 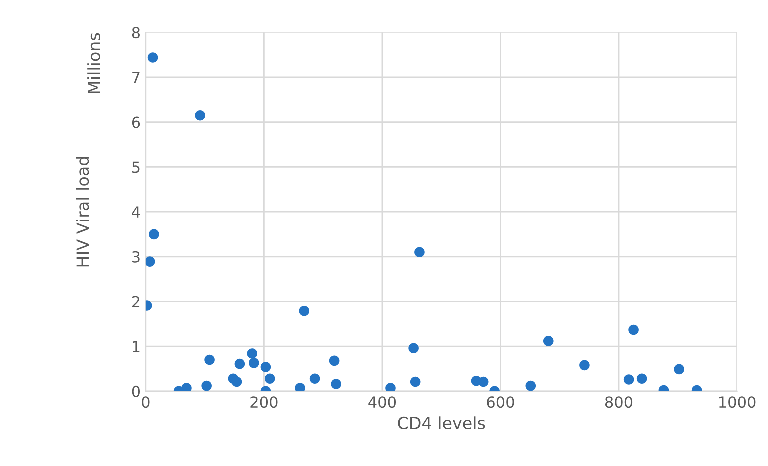 What do you see at coordinates (136, 78) in the screenshot?
I see `y-tick-label: 7` at bounding box center [136, 78].